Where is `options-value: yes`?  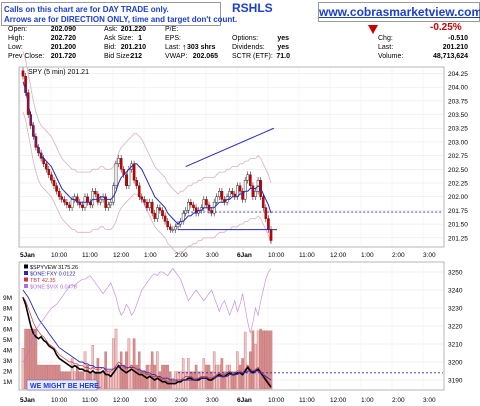 options-value: yes is located at coordinates (283, 38).